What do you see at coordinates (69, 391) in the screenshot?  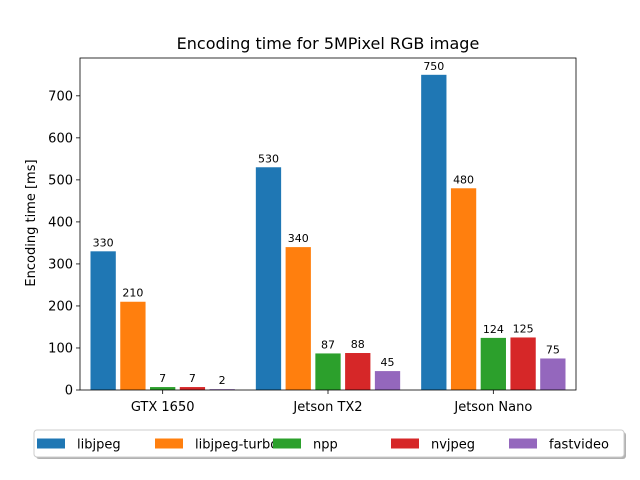 I see `y-tick-label: 0` at bounding box center [69, 391].